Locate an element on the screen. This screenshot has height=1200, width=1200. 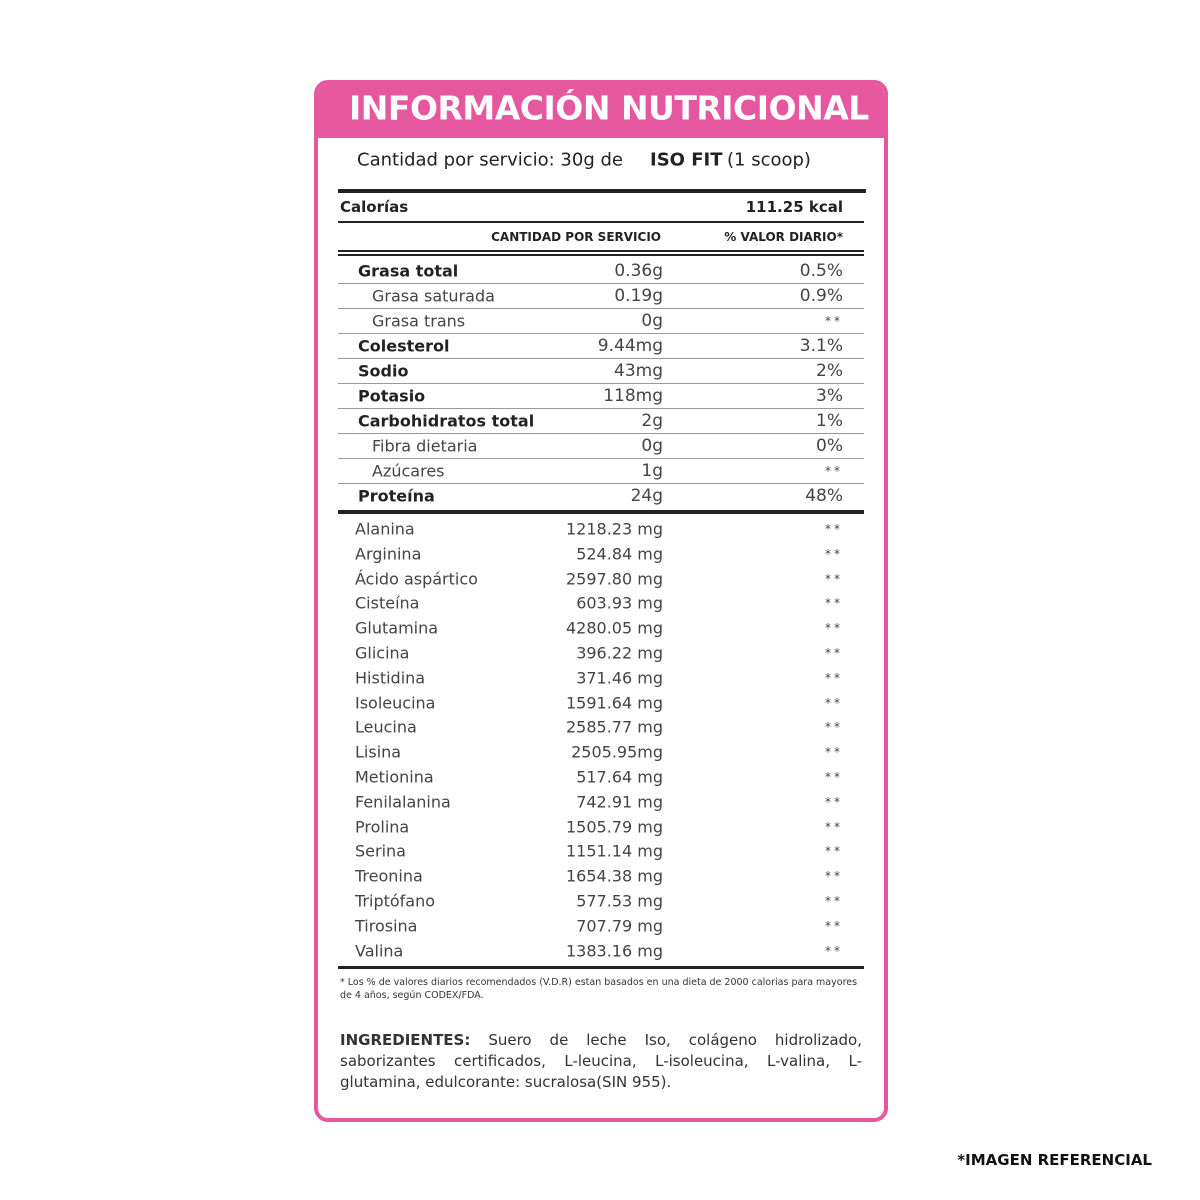
amino-name: Valina is located at coordinates (379, 951).